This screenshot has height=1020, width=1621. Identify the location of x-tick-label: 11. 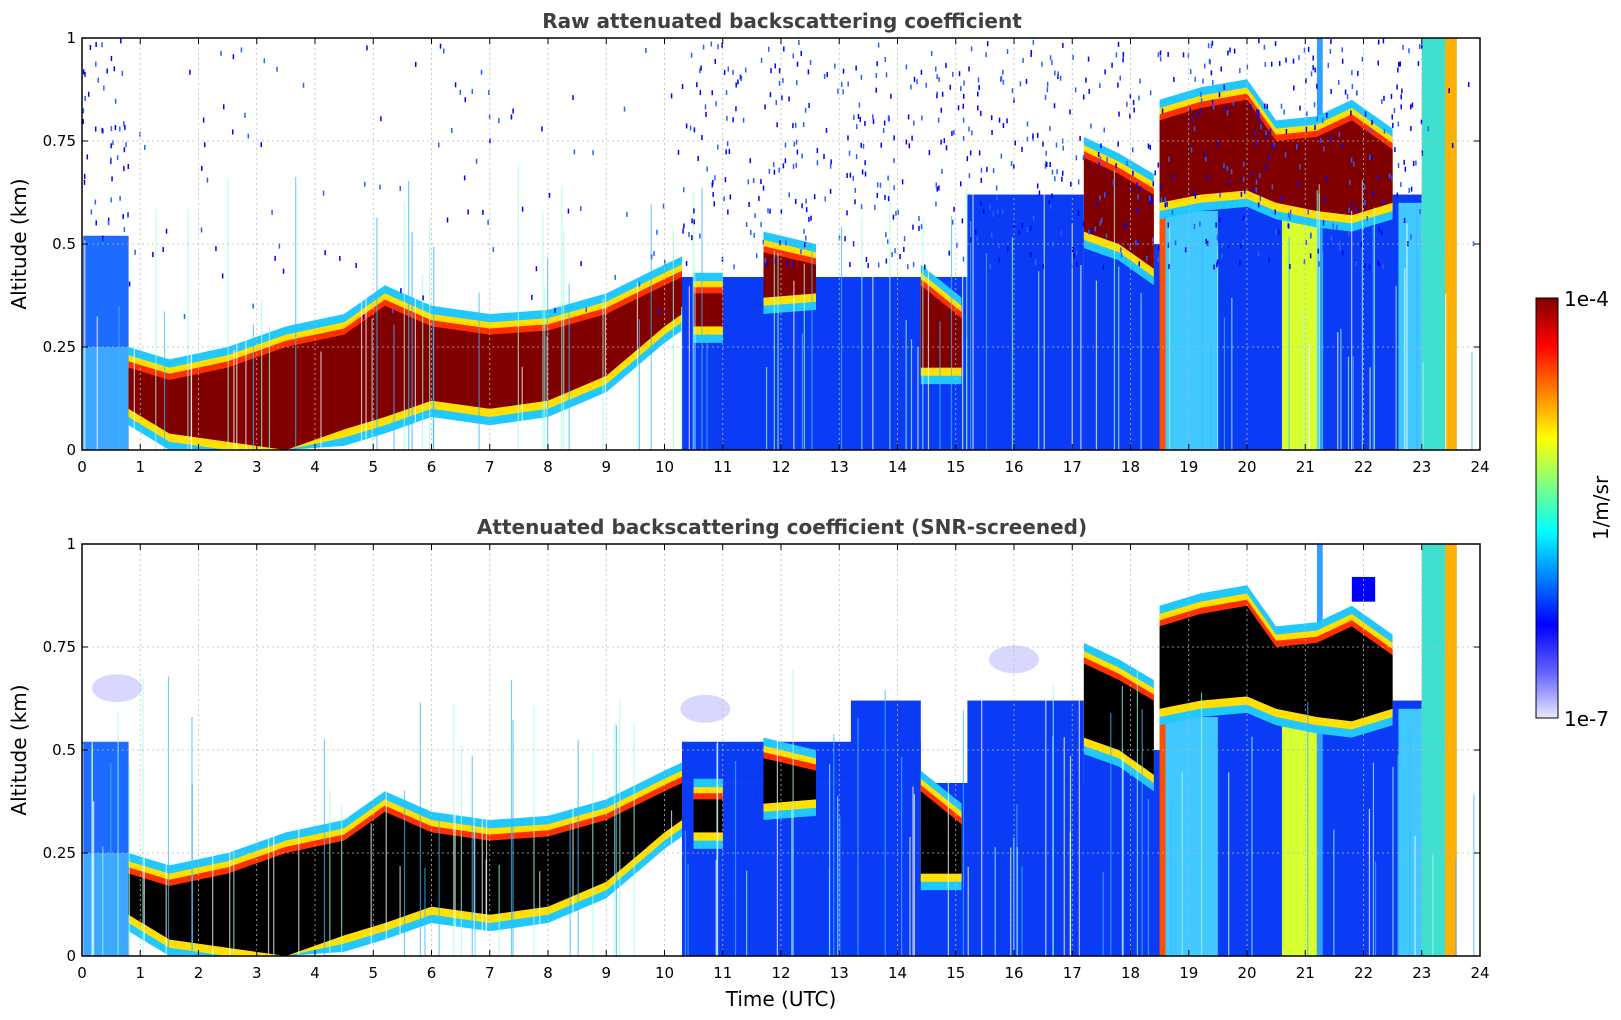
(722, 467).